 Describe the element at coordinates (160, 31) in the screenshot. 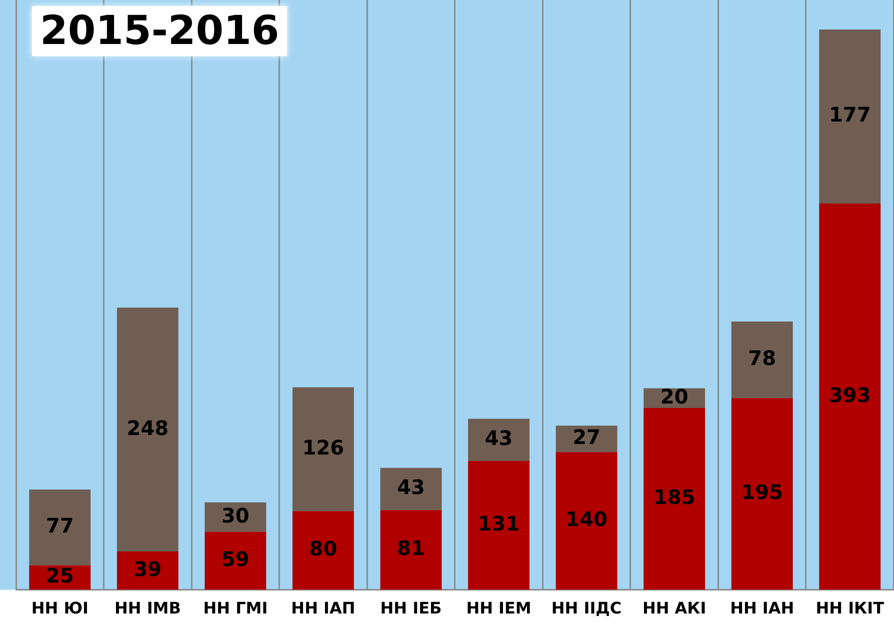

I see `chart-title: 2015-2016` at that location.